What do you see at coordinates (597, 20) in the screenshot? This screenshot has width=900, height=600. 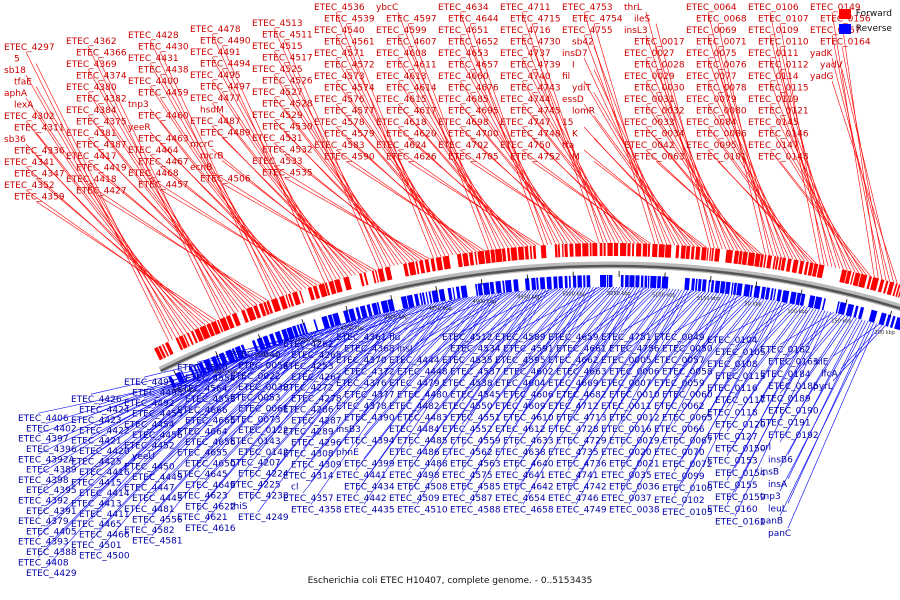 I see `forward-gene-label: ETEC_4754` at bounding box center [597, 20].